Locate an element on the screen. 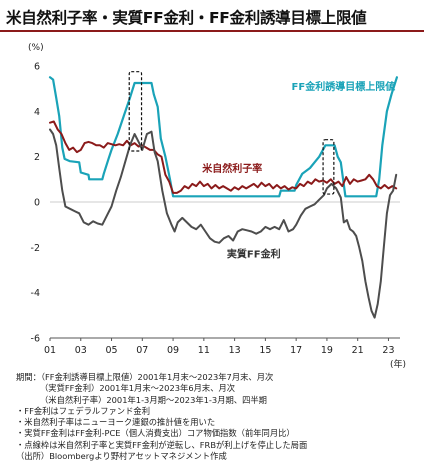 The width and height of the screenshot is (424, 476). y-tick-label: 2 is located at coordinates (37, 157).